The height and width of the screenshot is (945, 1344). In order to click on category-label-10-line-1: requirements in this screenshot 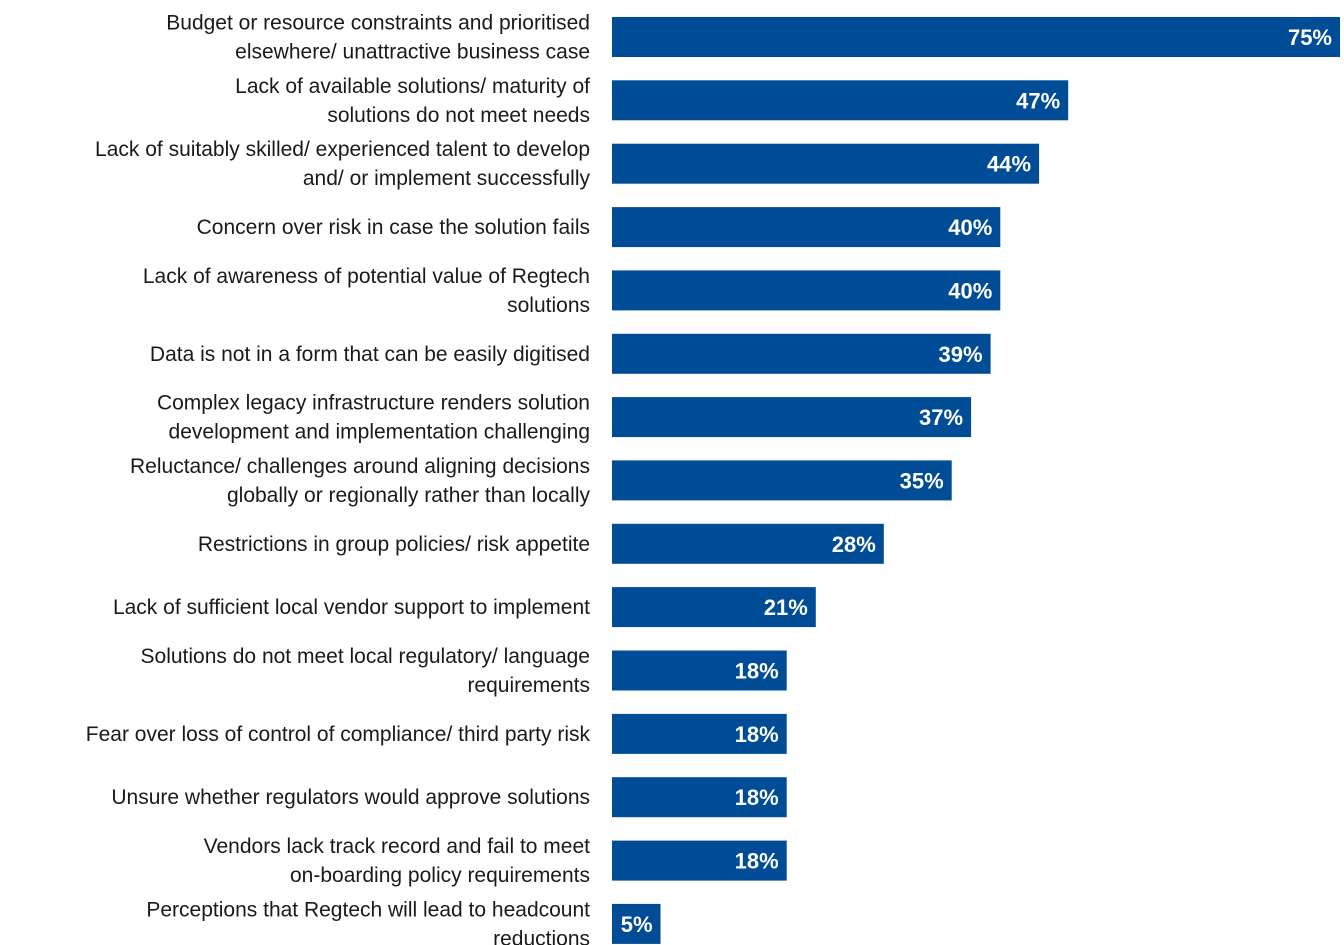, I will do `click(528, 685)`.